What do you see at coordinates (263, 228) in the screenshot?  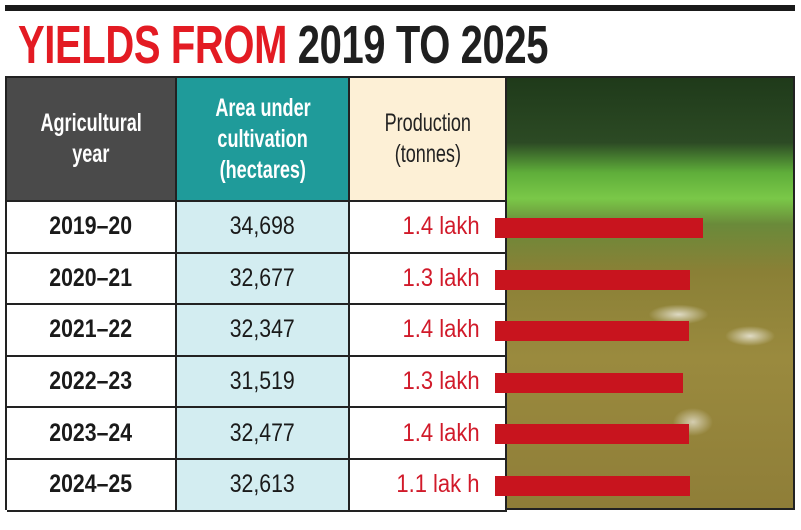 I see `area-cell: 34,698` at bounding box center [263, 228].